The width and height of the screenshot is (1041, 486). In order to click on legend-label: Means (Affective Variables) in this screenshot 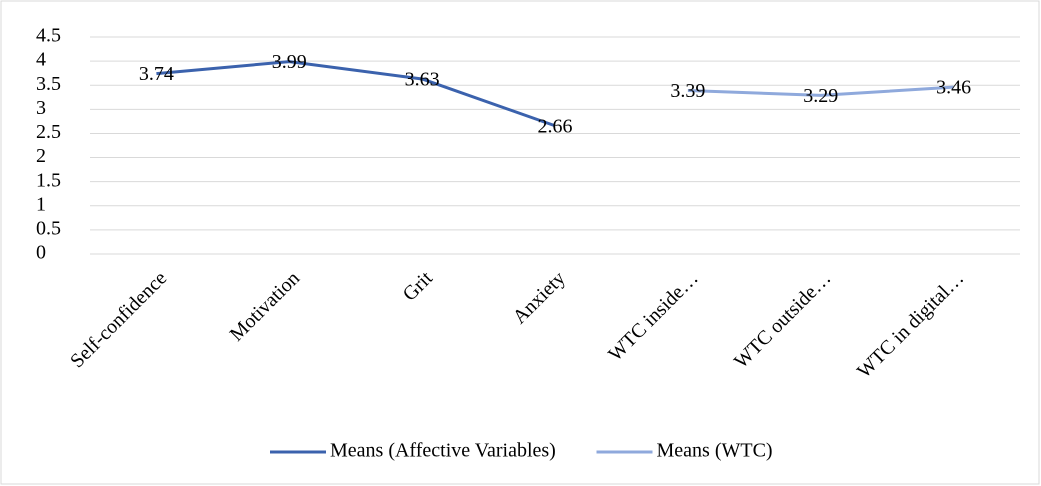, I will do `click(443, 451)`.